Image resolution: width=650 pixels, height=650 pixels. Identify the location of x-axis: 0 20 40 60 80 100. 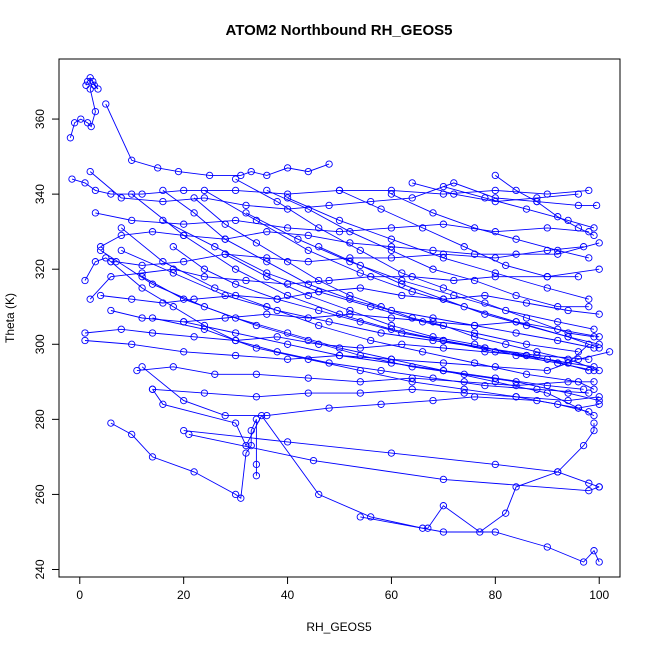
(343, 589).